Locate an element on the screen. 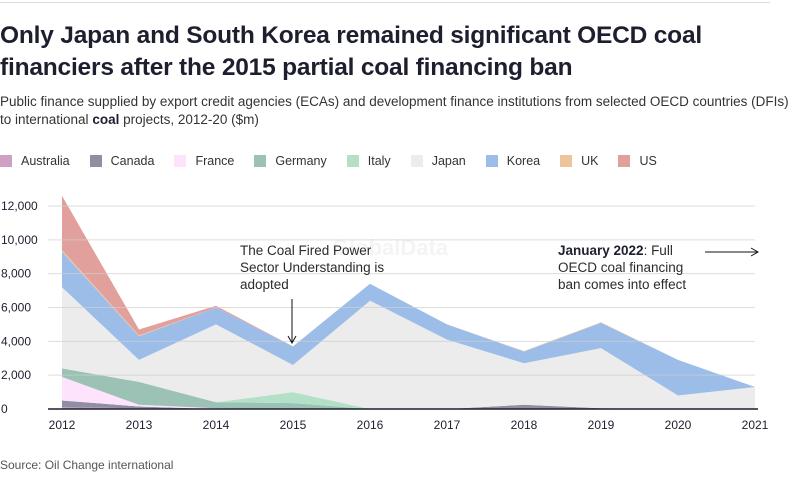 The width and height of the screenshot is (799, 487). x-tick-label: 2015 is located at coordinates (293, 425).